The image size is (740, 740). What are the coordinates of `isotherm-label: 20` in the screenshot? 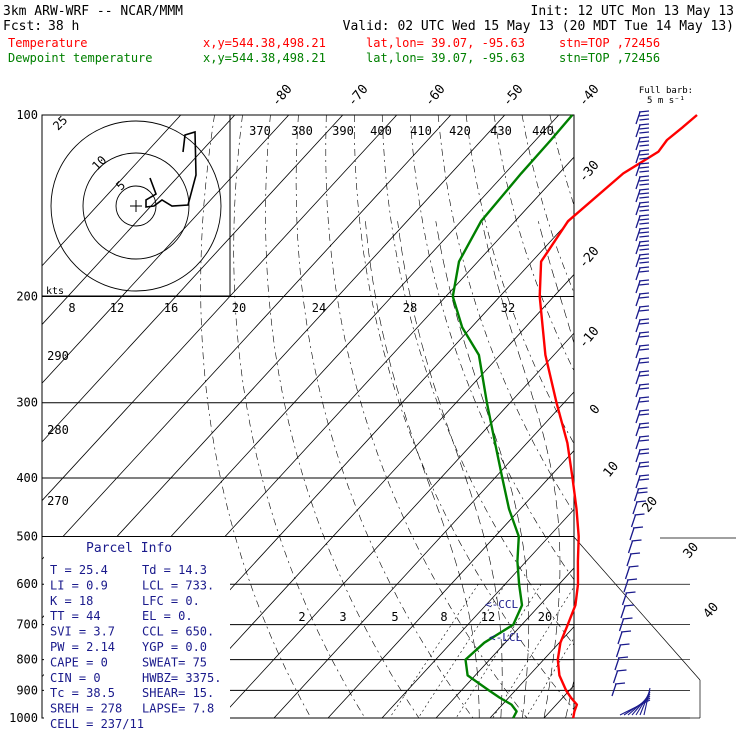 It's located at (651, 505).